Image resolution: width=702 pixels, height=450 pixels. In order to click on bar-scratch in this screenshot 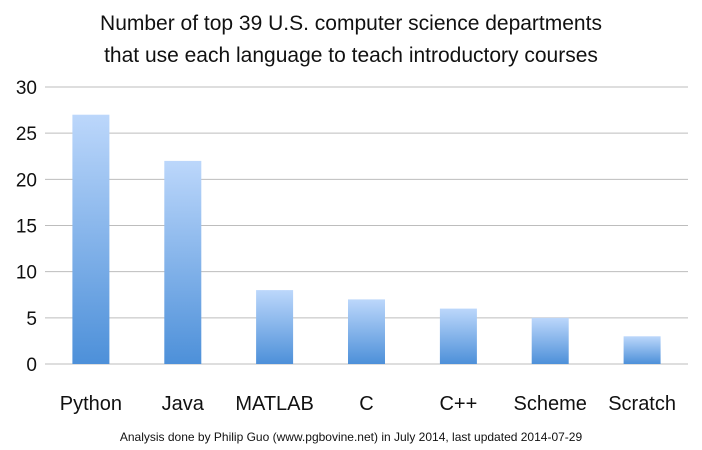, I will do `click(642, 350)`.